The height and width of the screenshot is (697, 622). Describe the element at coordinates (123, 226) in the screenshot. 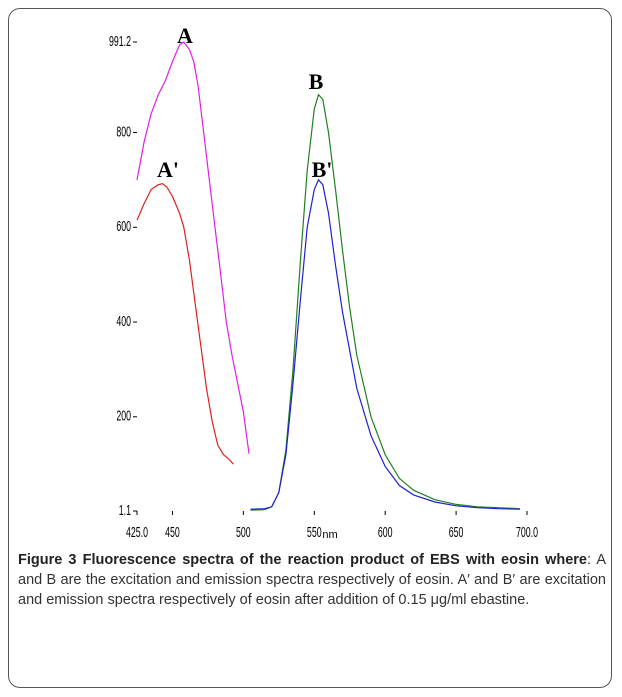

I see `y-tick-label: 600` at that location.